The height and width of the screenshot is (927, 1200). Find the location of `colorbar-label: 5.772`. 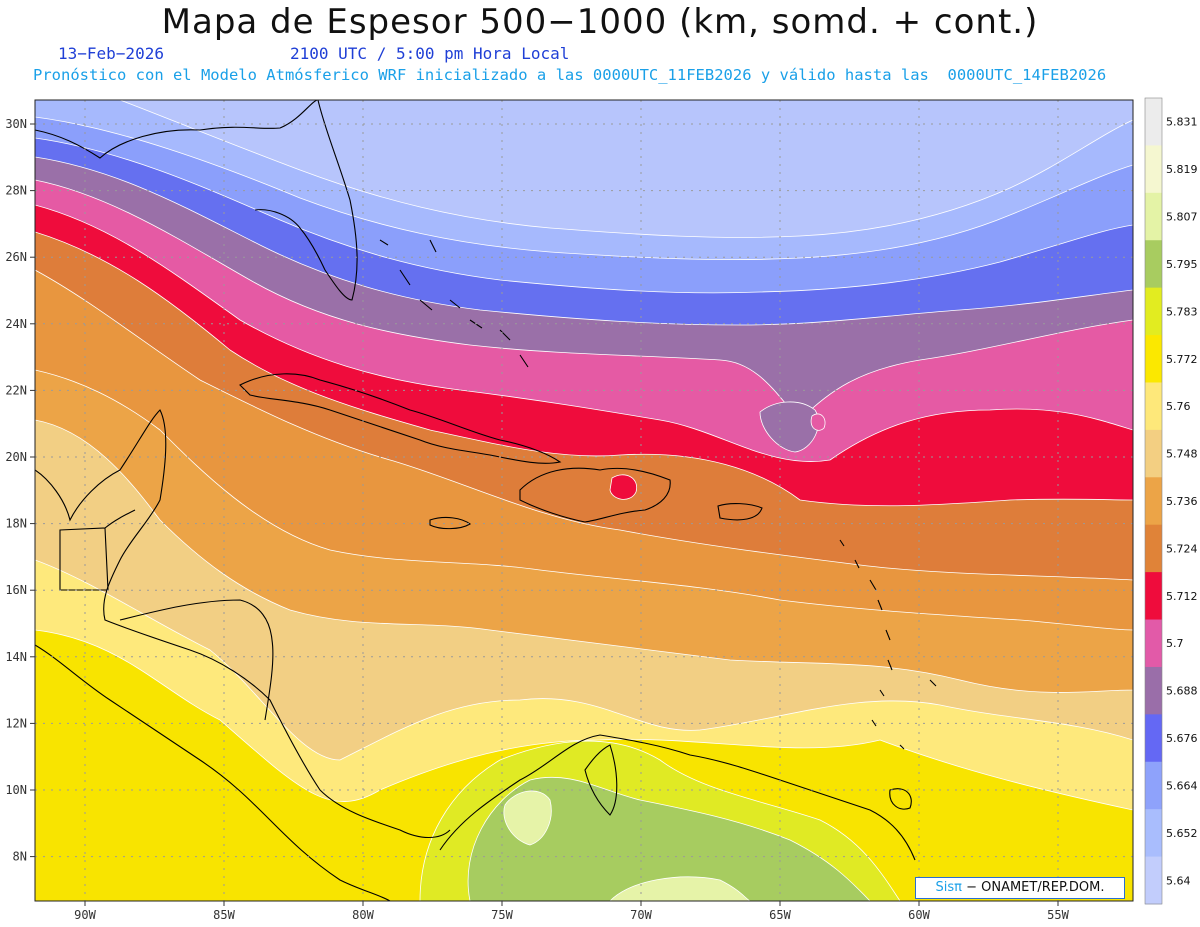

colorbar-label: 5.772 is located at coordinates (1182, 359).